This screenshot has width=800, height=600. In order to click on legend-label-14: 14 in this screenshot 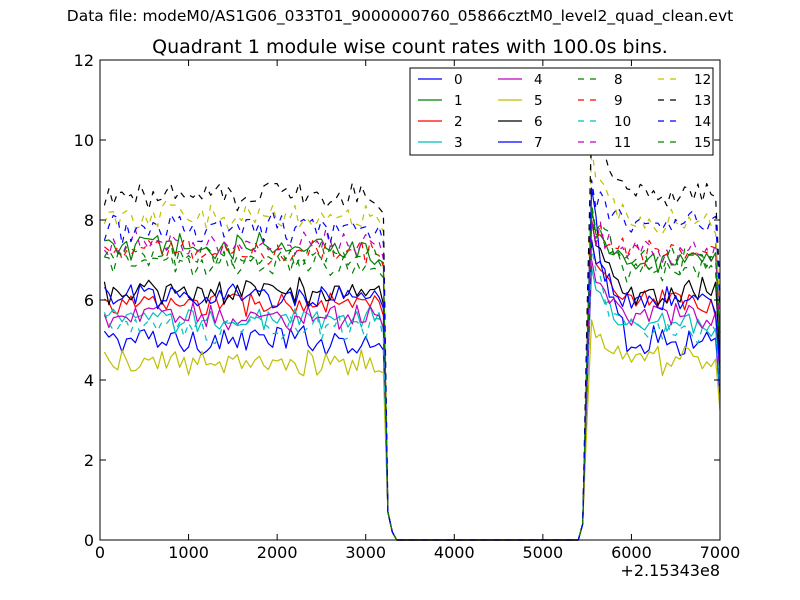, I will do `click(702, 122)`.